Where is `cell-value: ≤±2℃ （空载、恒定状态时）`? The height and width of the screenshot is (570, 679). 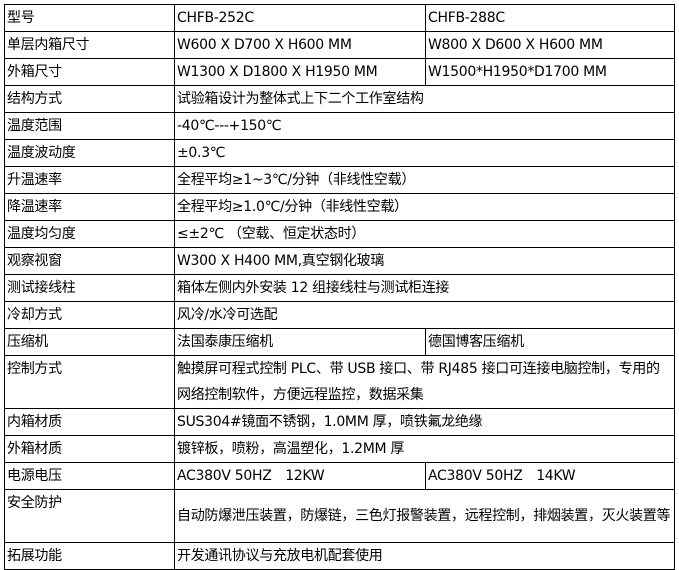
cell-value: ≤±2℃ （空载、恒定状态时） is located at coordinates (424, 234).